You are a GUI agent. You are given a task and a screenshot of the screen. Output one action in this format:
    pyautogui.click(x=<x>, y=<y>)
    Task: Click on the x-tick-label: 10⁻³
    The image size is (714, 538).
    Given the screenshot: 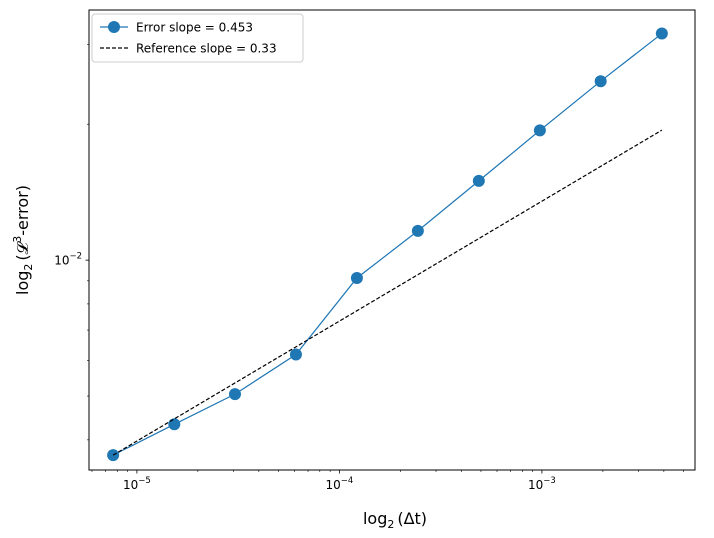 What is the action you would take?
    pyautogui.click(x=542, y=484)
    